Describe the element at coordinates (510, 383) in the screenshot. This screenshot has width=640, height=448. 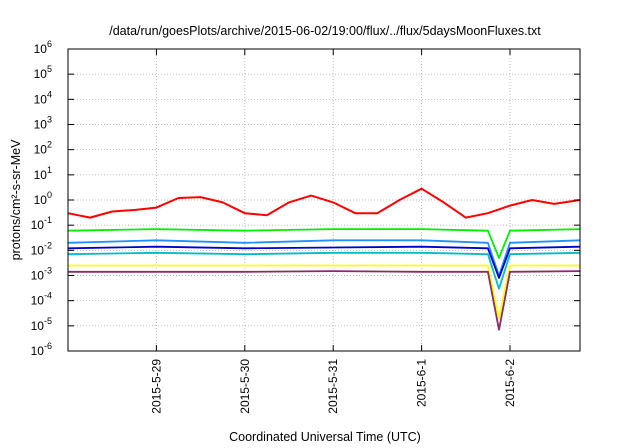
I see `x-tick-label: 2015-6-2` at that location.